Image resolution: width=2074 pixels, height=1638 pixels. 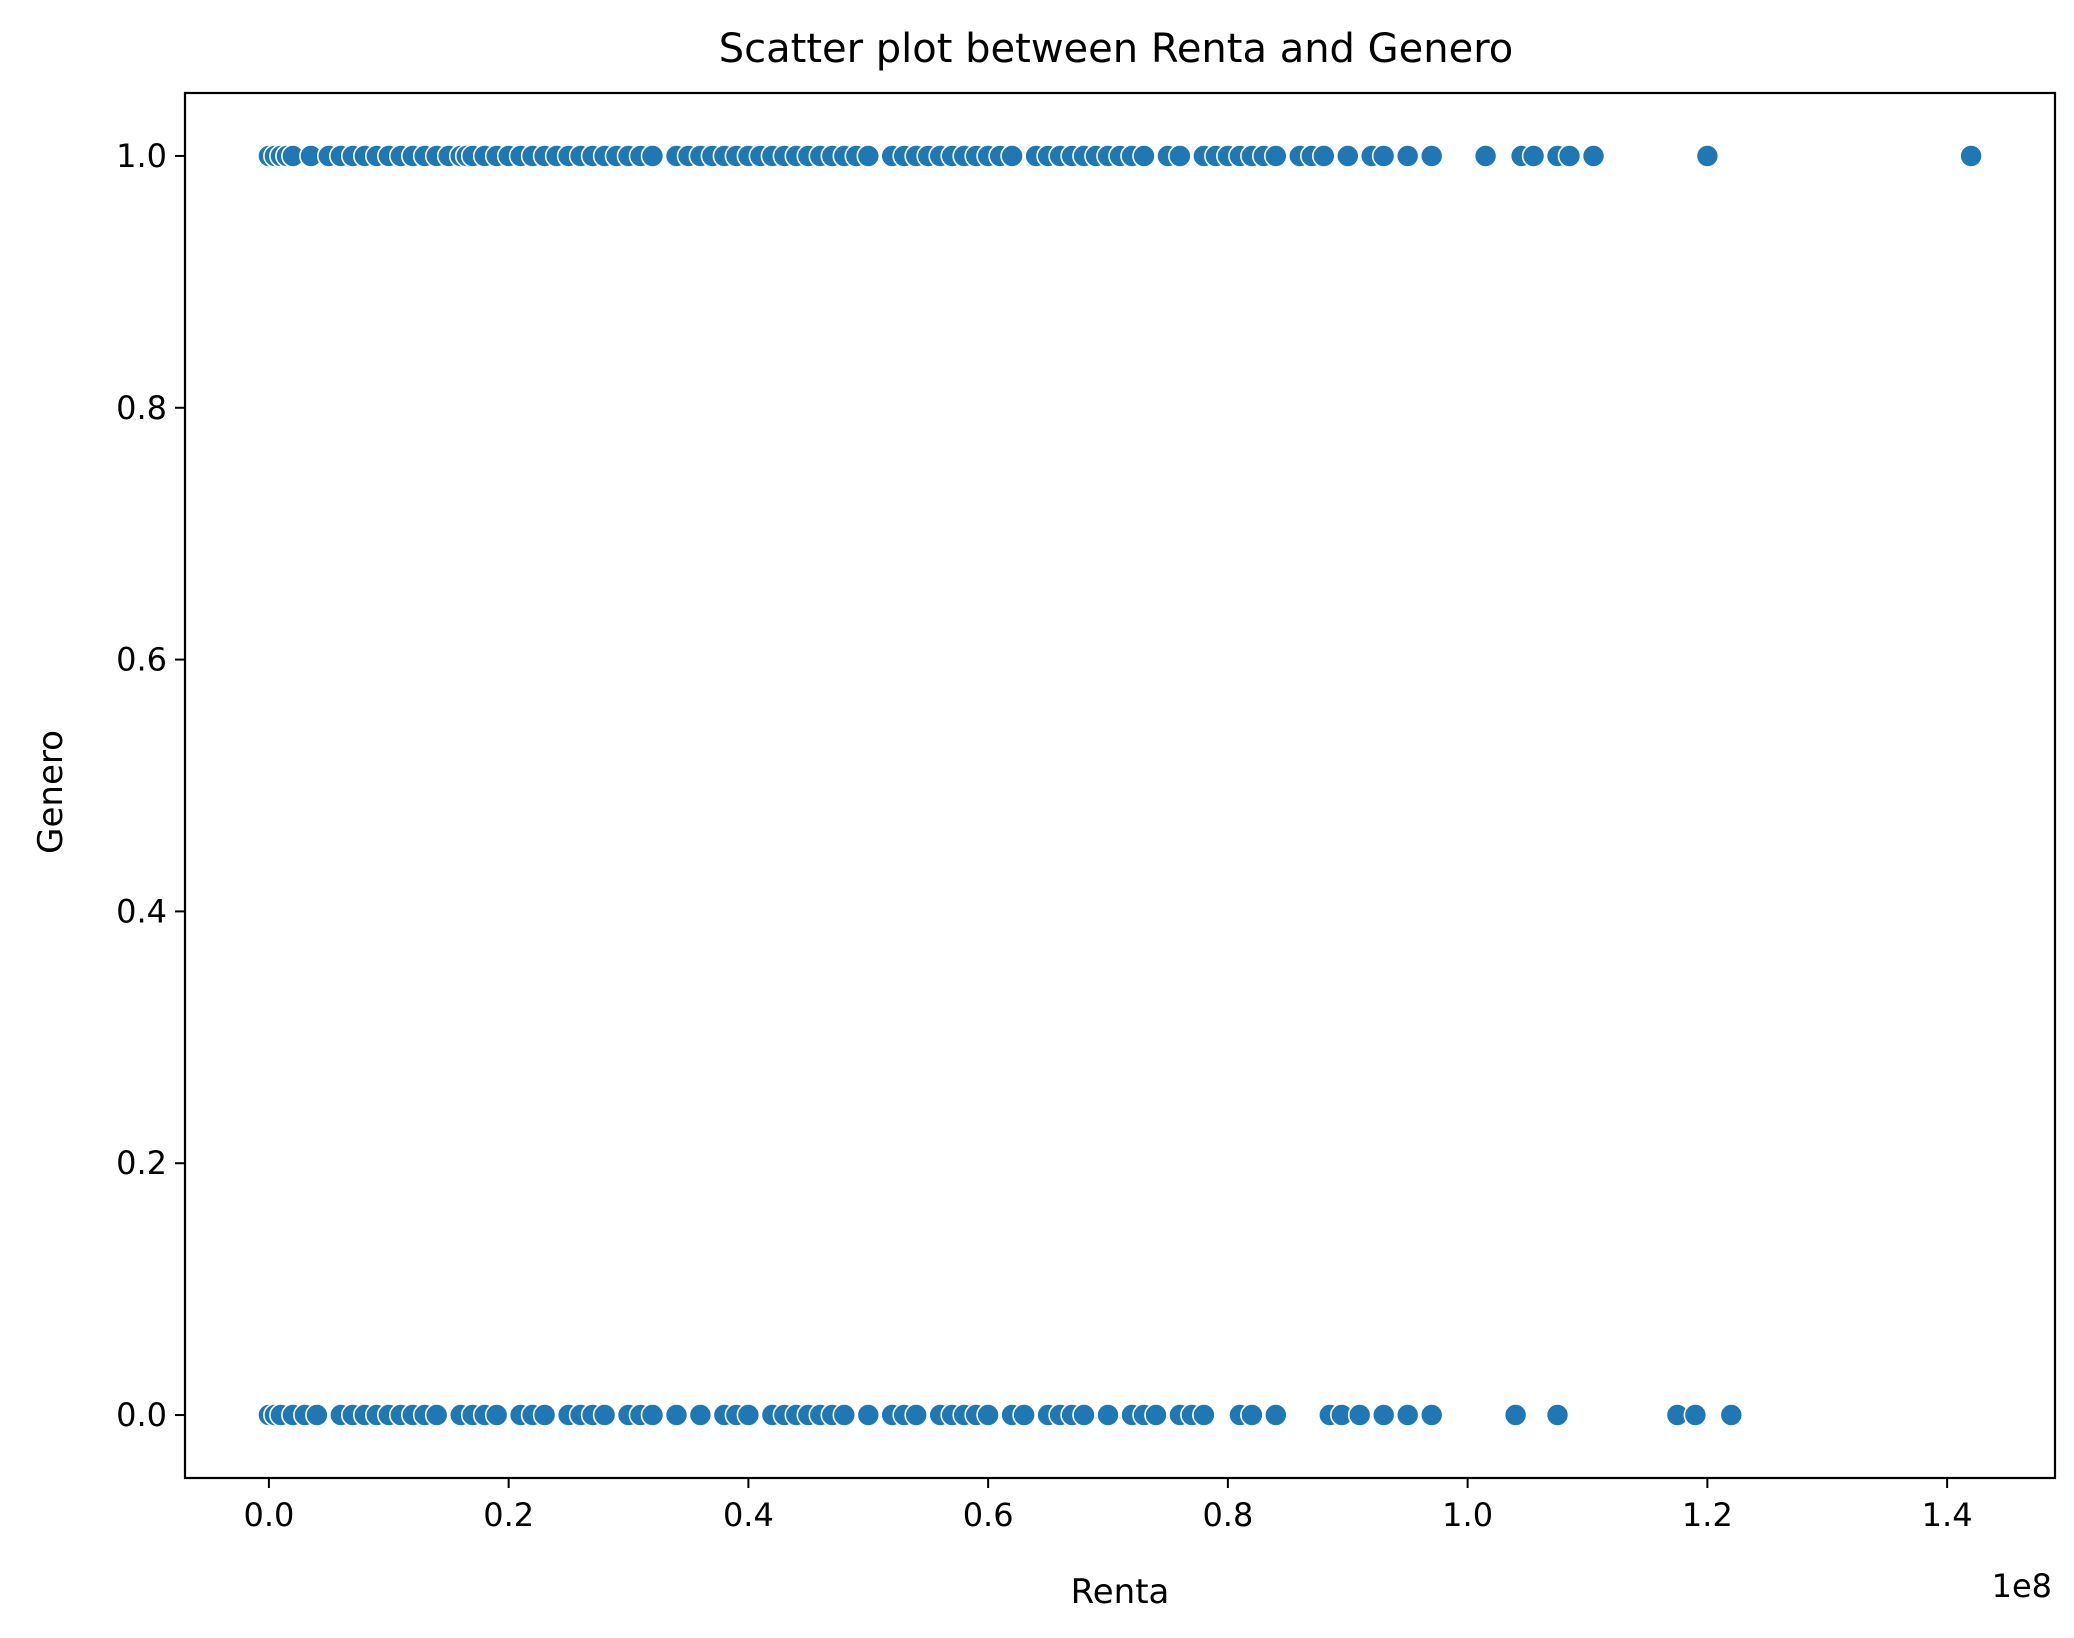 What do you see at coordinates (141, 660) in the screenshot?
I see `y-tick-label: 0.6` at bounding box center [141, 660].